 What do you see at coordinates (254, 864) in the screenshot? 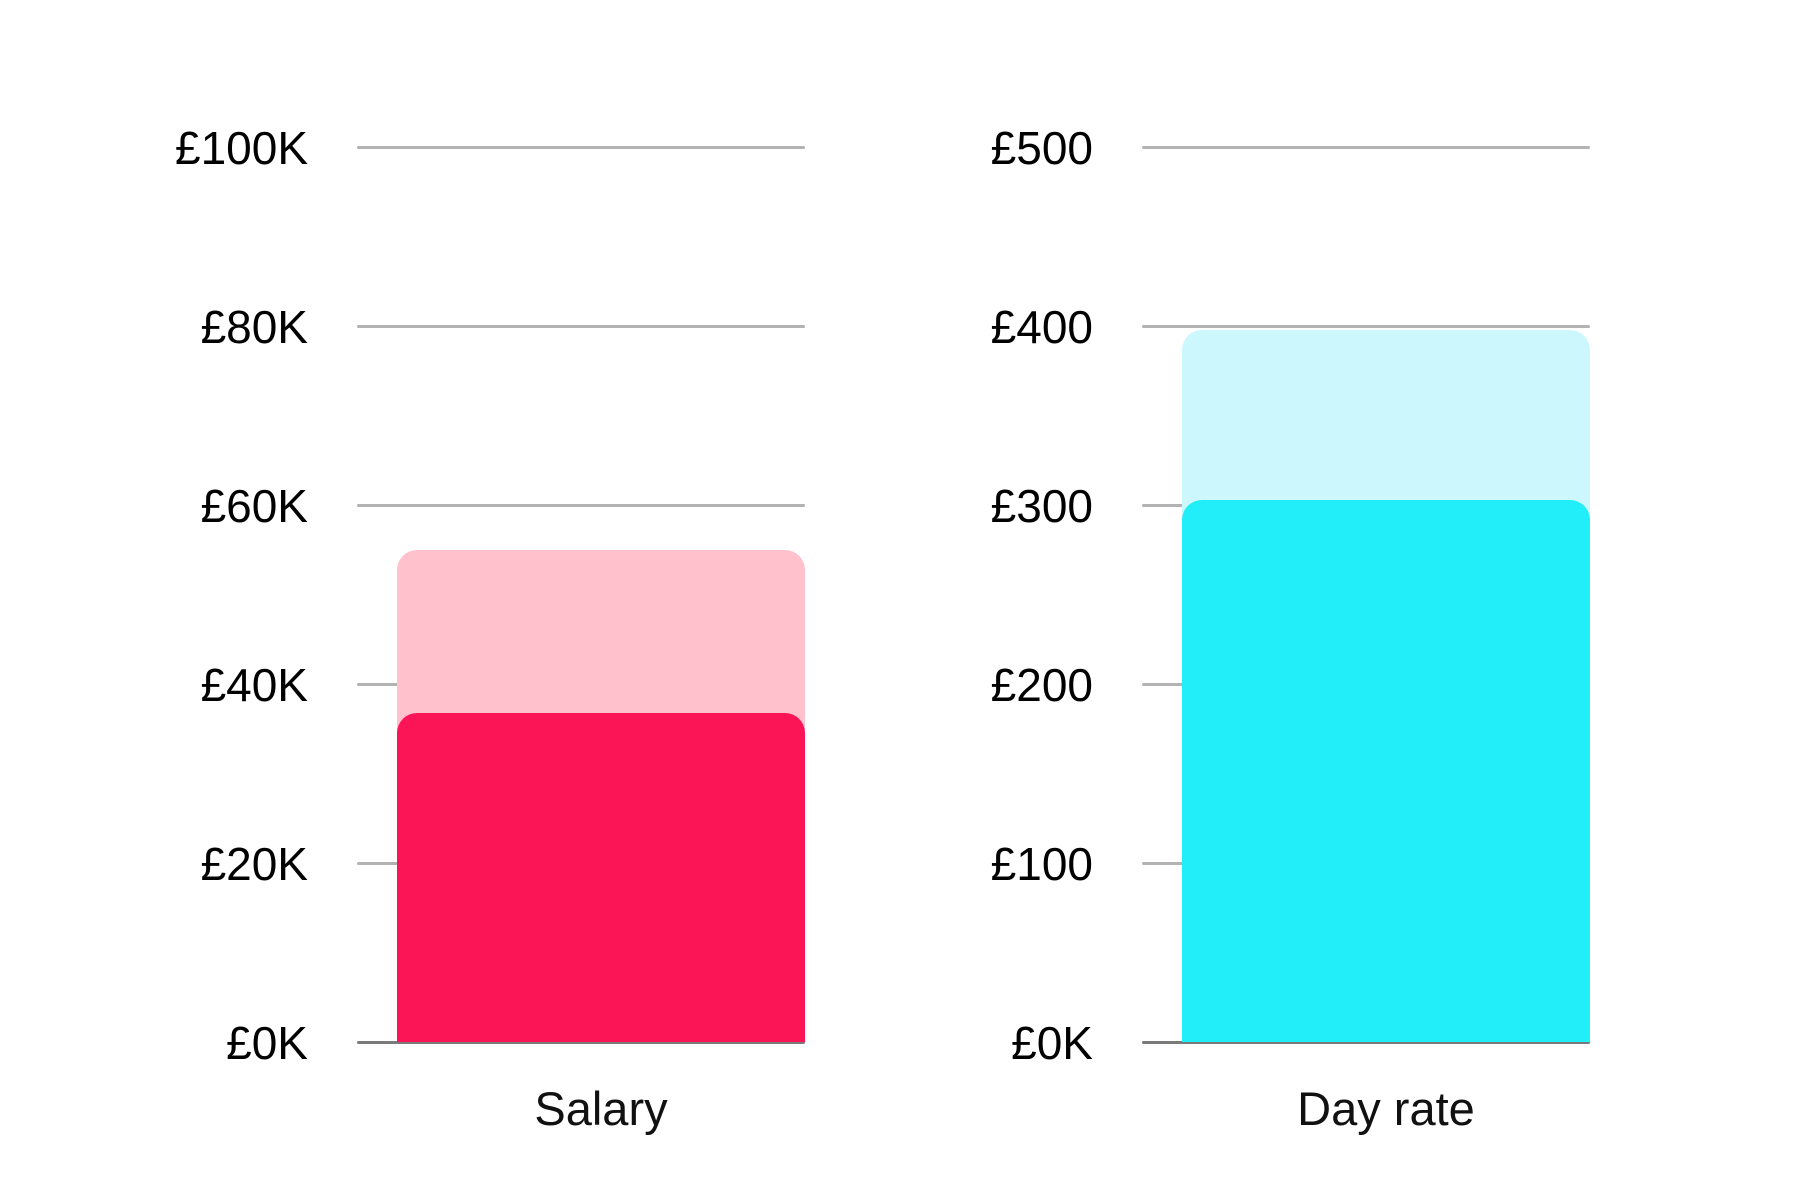
I see `y-tick-label: £20K` at bounding box center [254, 864].